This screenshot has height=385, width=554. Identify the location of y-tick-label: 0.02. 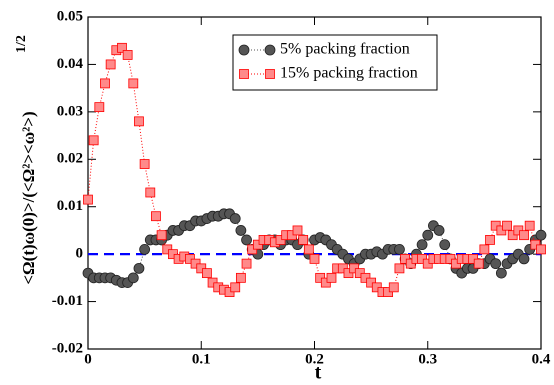
(70, 159).